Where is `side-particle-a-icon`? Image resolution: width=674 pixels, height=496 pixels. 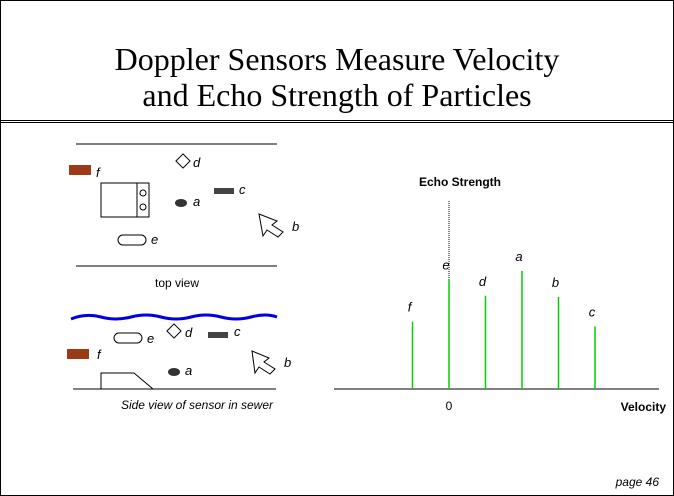 side-particle-a-icon is located at coordinates (174, 372).